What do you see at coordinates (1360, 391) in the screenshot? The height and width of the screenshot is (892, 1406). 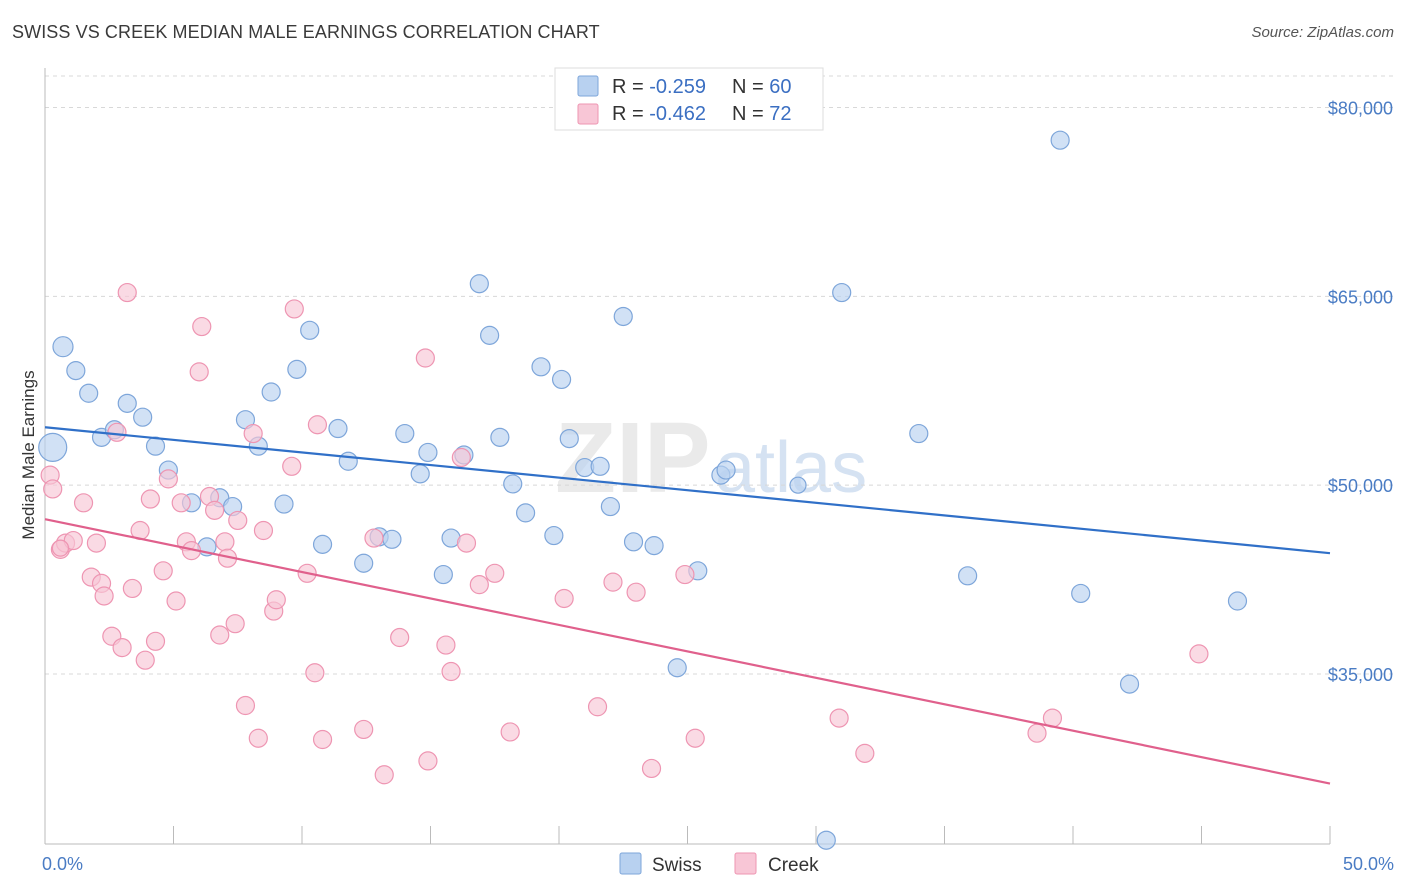 I see `y-tick-labels: $80,000 $65,000 $50,000 $35,000` at bounding box center [1360, 391].